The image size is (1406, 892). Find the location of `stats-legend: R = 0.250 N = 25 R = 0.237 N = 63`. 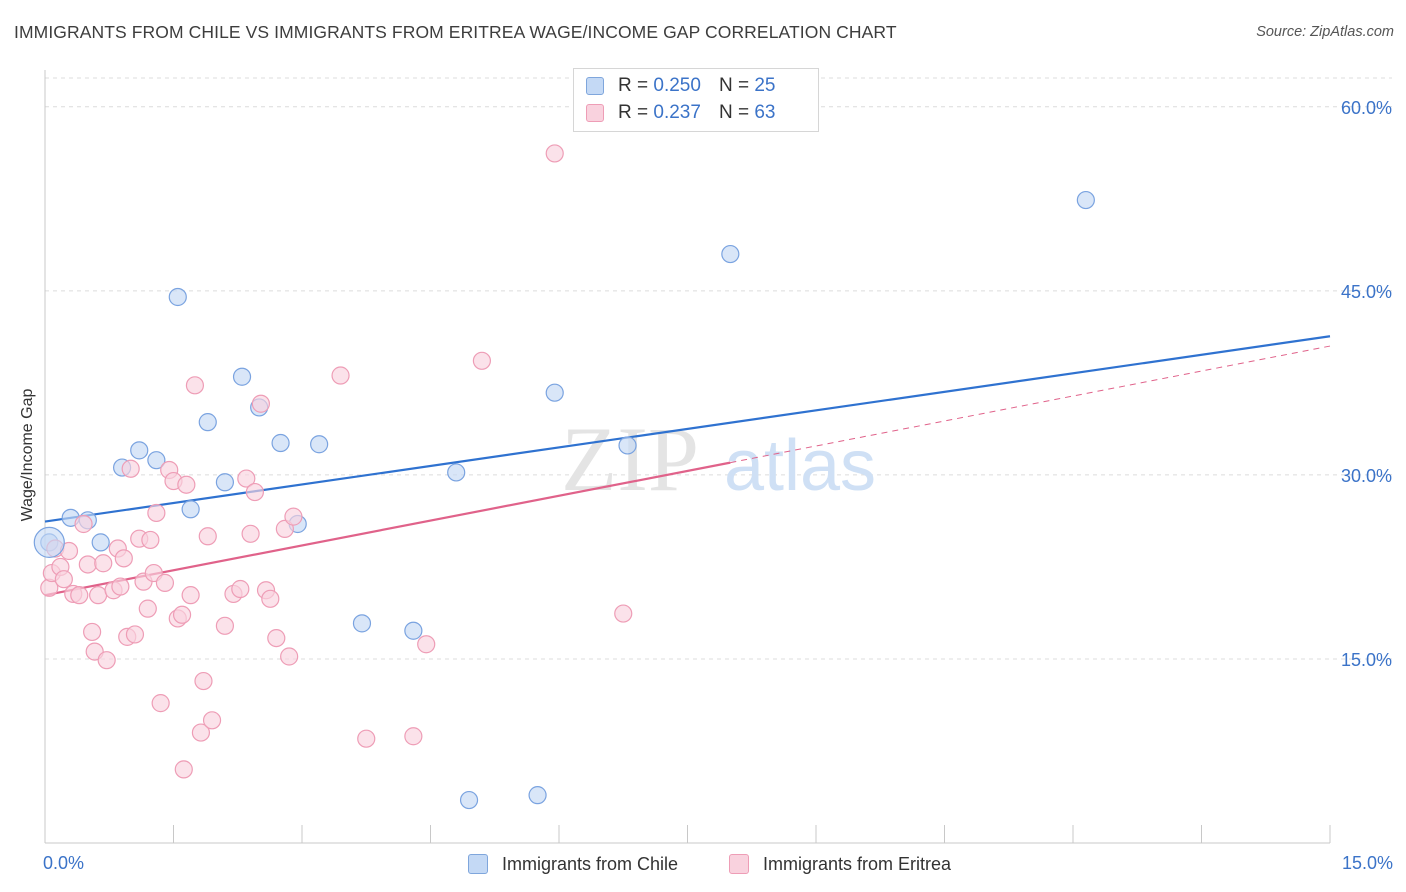

stats-legend: R = 0.250 N = 25 R = 0.237 N = 63 is located at coordinates (696, 100).